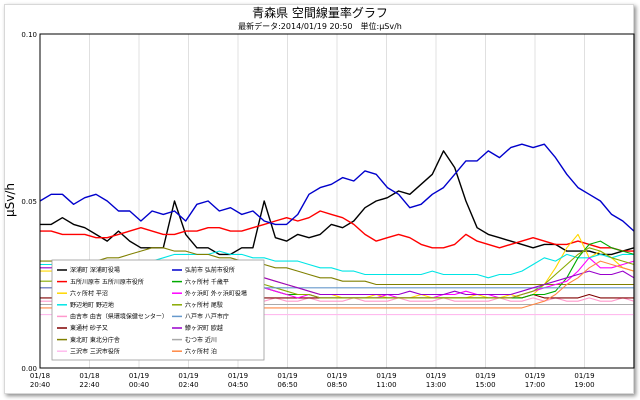 Image resolution: width=640 pixels, height=400 pixels. Describe the element at coordinates (139, 385) in the screenshot. I see `x-tick-time: 00:40` at that location.